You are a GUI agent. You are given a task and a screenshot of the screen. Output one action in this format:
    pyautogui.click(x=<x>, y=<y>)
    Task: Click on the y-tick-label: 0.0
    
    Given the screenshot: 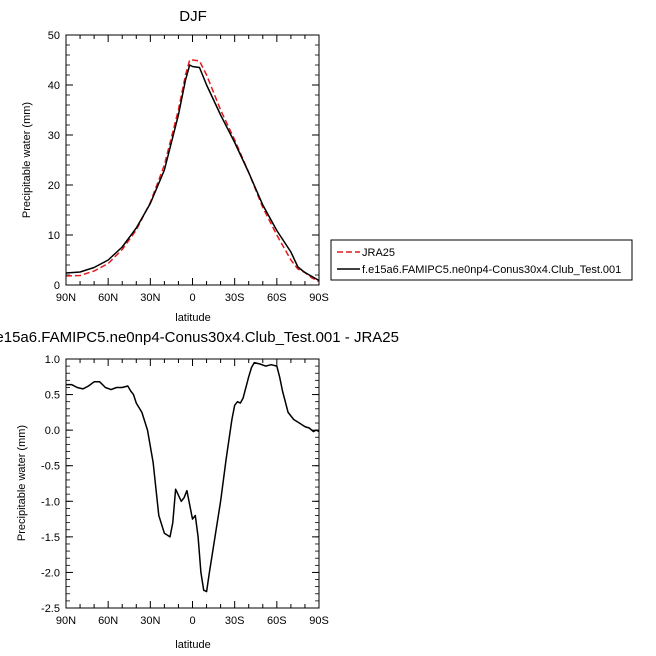 What is the action you would take?
    pyautogui.click(x=52, y=431)
    